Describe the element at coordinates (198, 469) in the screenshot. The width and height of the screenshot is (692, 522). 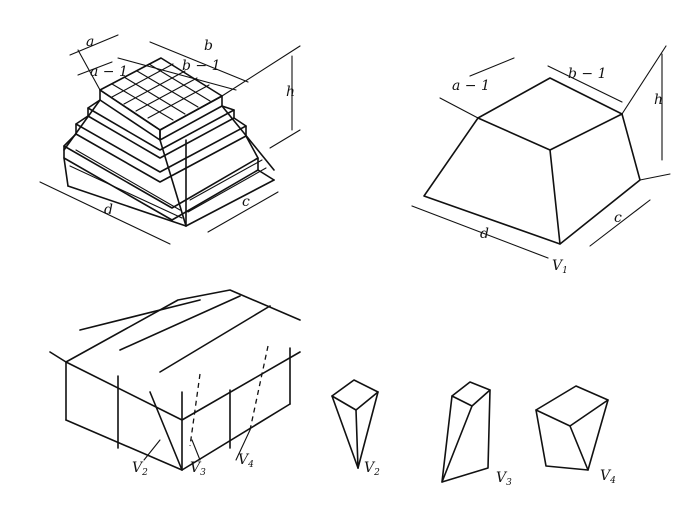
I see `label-trench-v3: V3` at that location.